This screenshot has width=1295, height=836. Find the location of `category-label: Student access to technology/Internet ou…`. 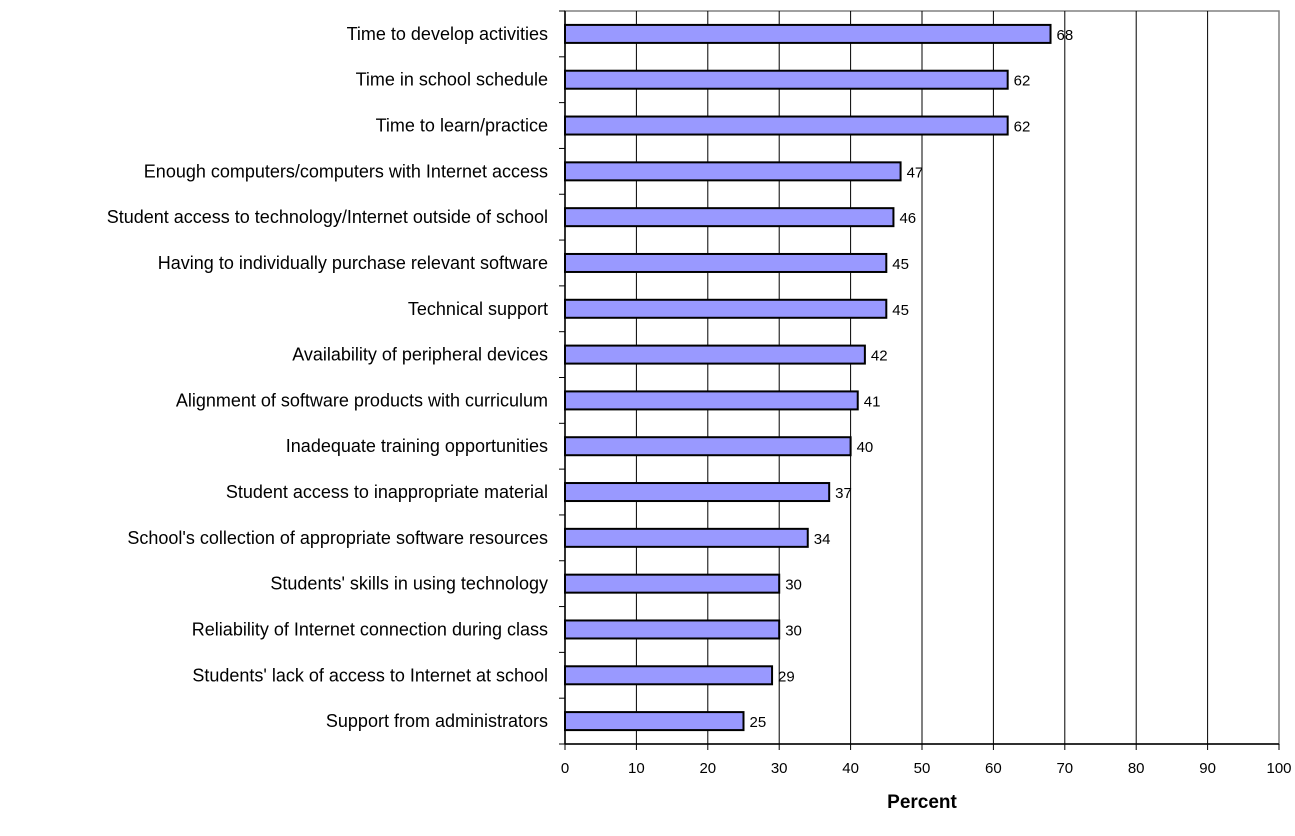

category-label: Student access to technology/Internet ou… is located at coordinates (327, 217).